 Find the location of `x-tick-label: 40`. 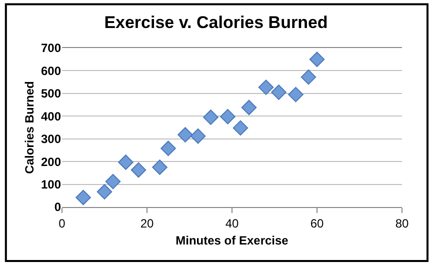

x-tick-label: 40 is located at coordinates (232, 223).